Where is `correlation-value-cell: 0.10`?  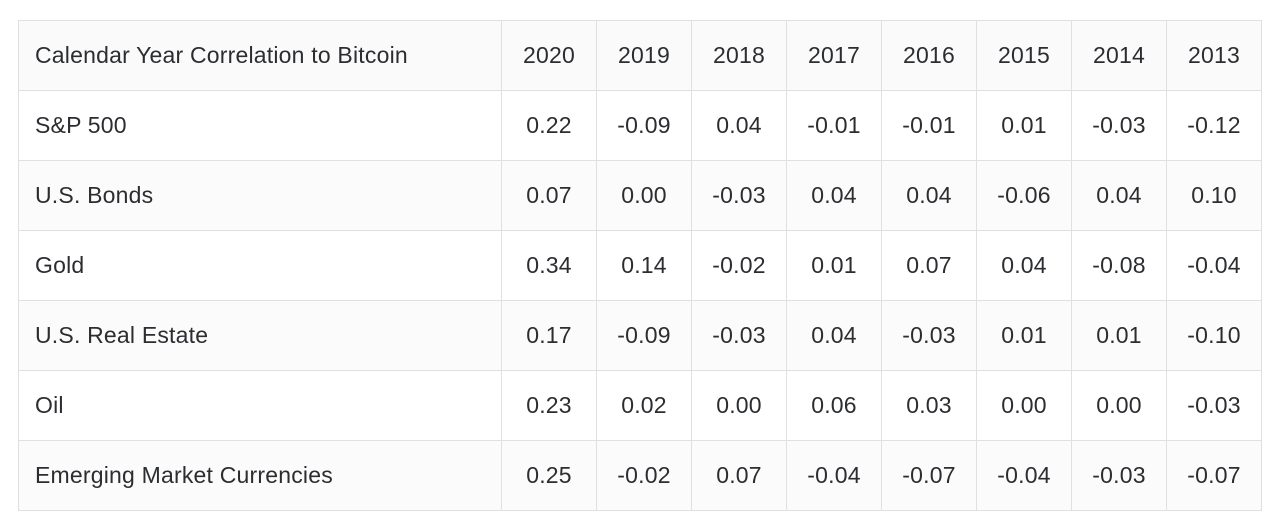
correlation-value-cell: 0.10 is located at coordinates (1214, 195).